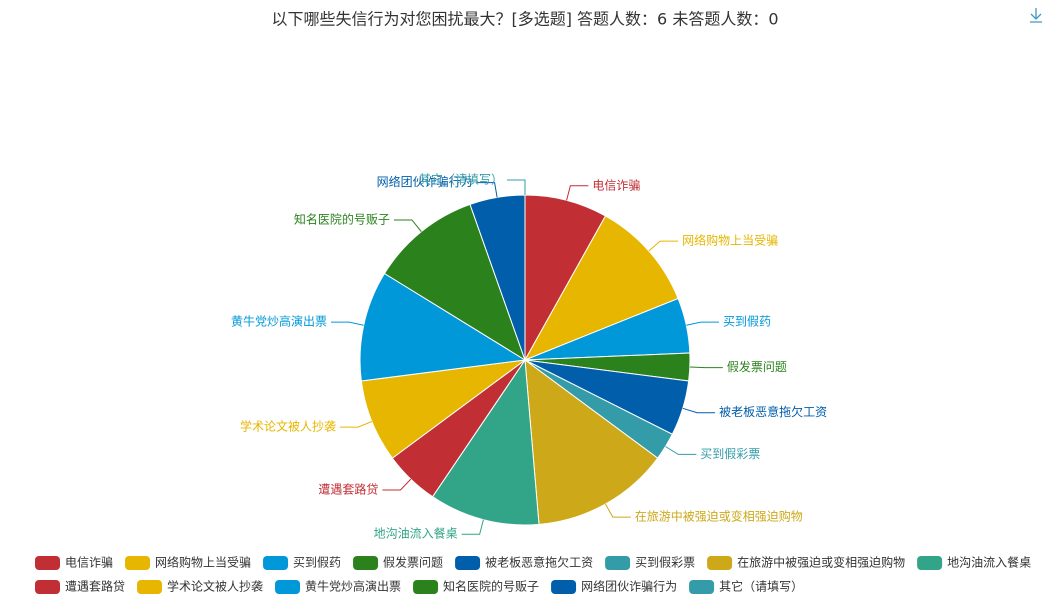 This screenshot has width=1050, height=600. I want to click on legend-label: 网络购物上当受骗, so click(203, 562).